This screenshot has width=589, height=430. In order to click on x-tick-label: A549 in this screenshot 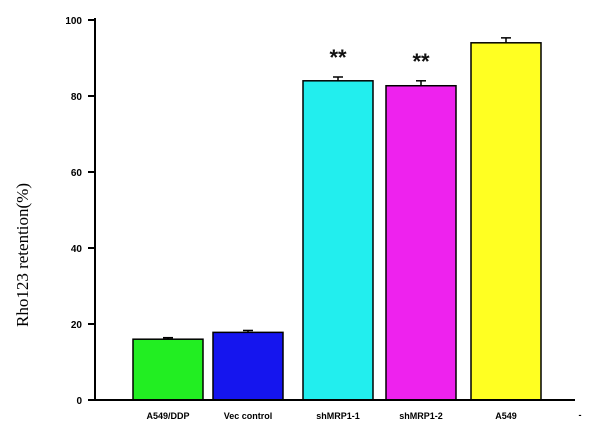, I will do `click(506, 416)`.